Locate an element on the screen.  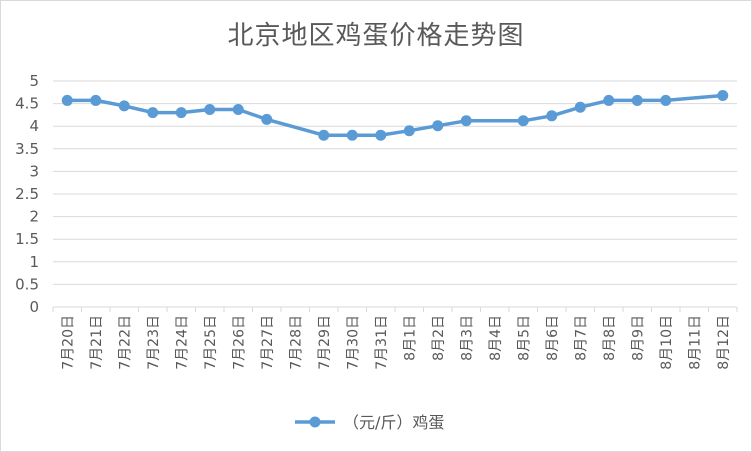
y-tick-label: 2 is located at coordinates (34, 217).